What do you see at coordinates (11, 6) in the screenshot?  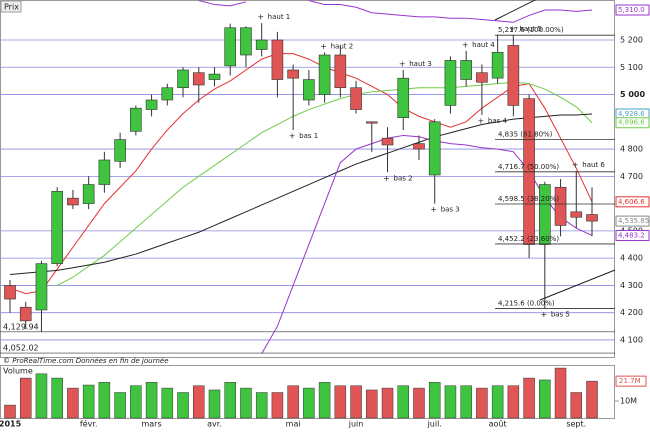 I see `title-box` at bounding box center [11, 6].